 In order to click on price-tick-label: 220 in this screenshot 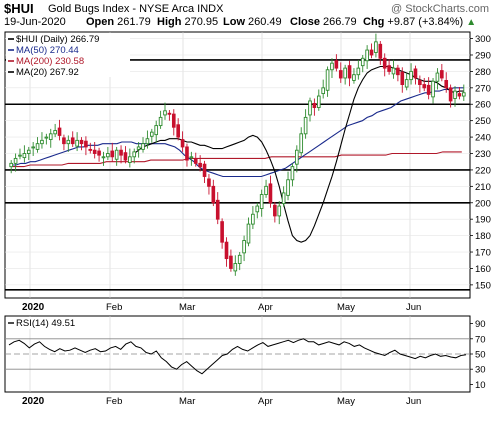, I will do `click(483, 170)`.